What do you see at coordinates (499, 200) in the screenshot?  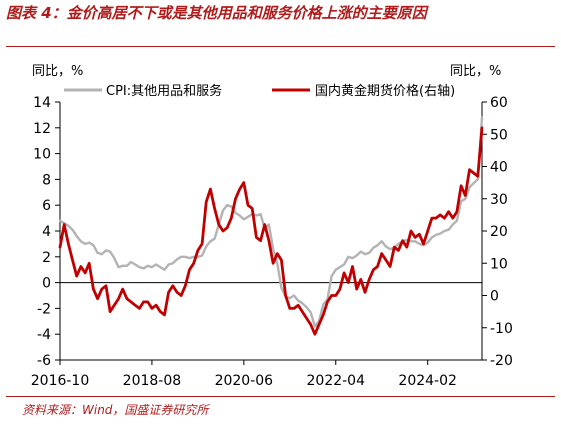 I see `right-y-tick-label: 30` at bounding box center [499, 200].